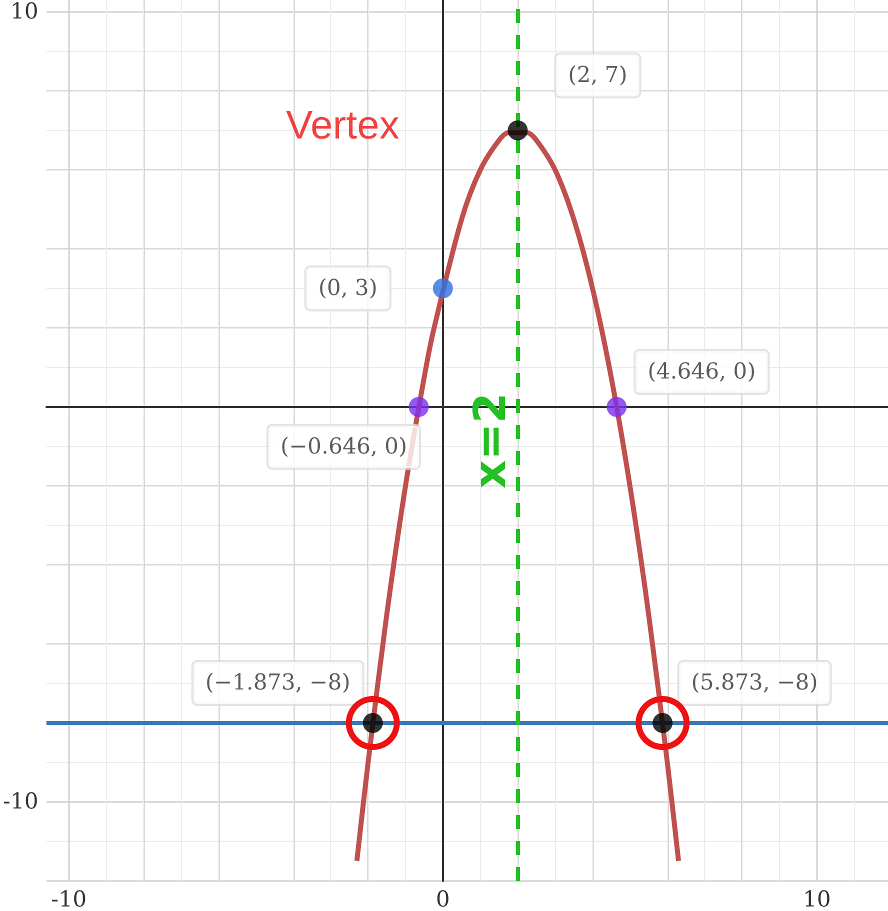 The width and height of the screenshot is (888, 911). Describe the element at coordinates (343, 125) in the screenshot. I see `annotation: Vertex` at that location.